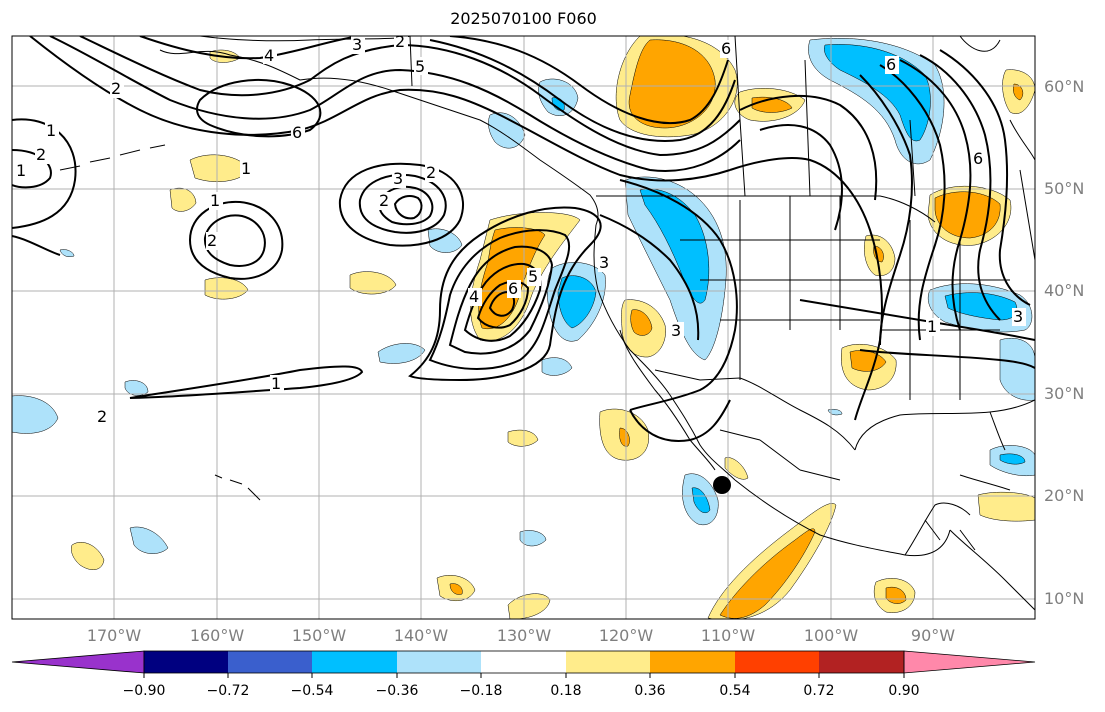 This screenshot has height=712, width=1105. Describe the element at coordinates (1064, 188) in the screenshot. I see `lat-label: 50°N` at that location.